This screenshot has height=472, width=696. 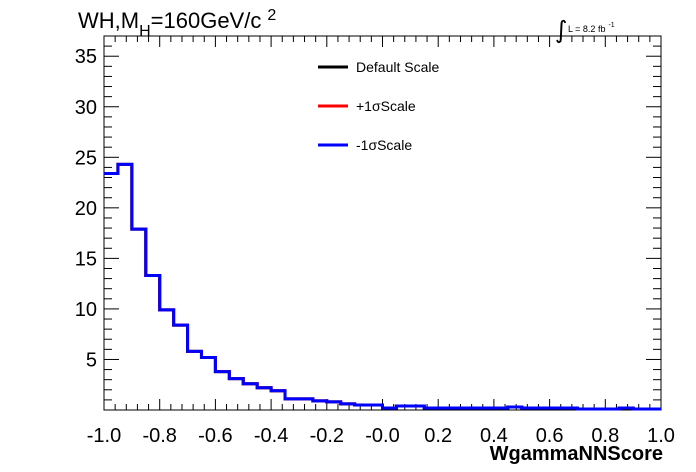 What do you see at coordinates (108, 20) in the screenshot?
I see `chart-title-main: WH,M` at bounding box center [108, 20].